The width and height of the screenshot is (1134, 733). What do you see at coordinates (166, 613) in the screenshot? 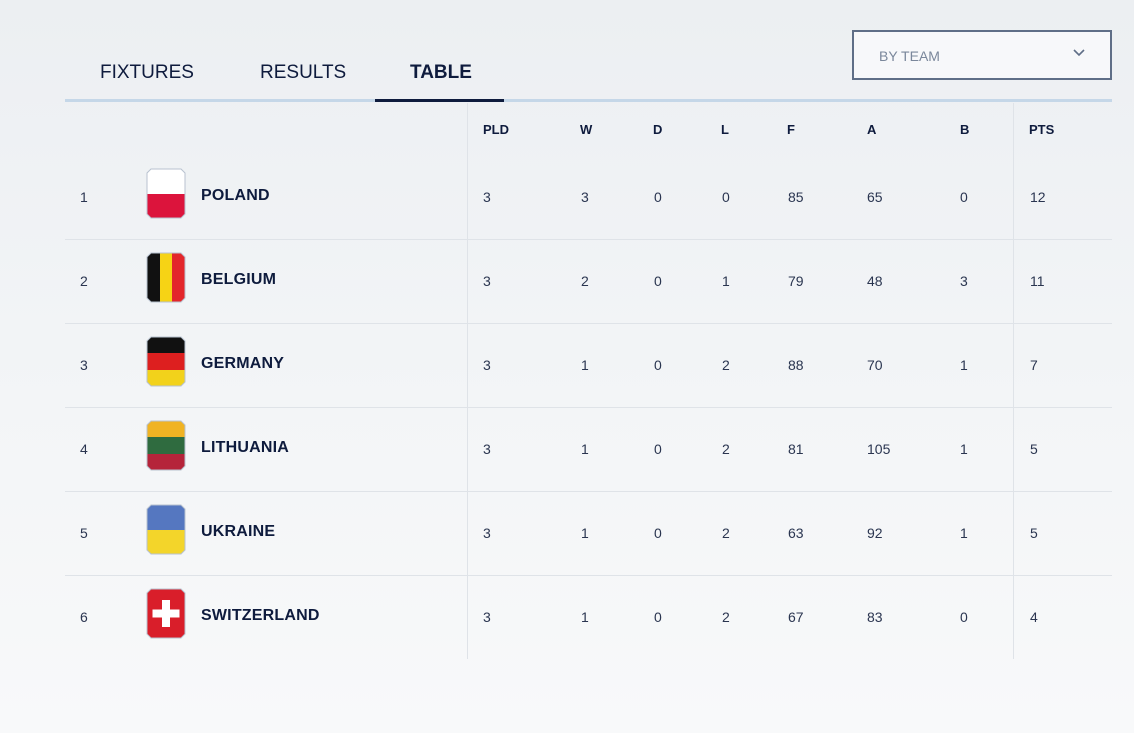
I see `switzerland-flag-icon` at bounding box center [166, 613].